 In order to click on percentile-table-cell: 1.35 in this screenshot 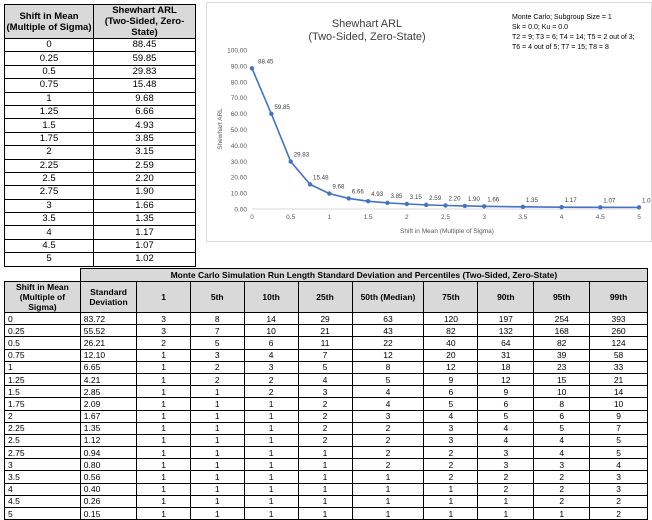, I will do `click(108, 428)`.